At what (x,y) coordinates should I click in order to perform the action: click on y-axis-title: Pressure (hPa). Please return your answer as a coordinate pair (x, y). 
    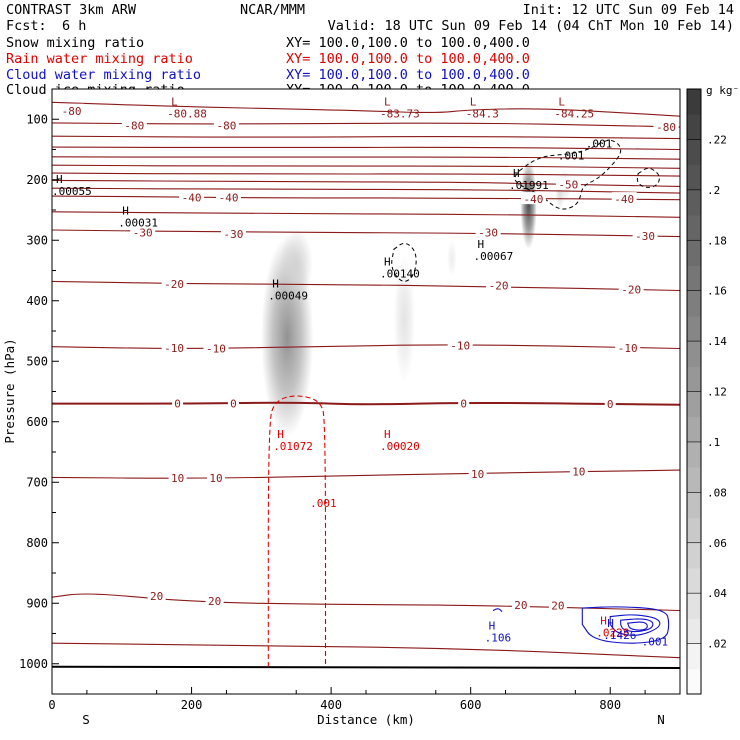
    Looking at the image, I should click on (9, 390).